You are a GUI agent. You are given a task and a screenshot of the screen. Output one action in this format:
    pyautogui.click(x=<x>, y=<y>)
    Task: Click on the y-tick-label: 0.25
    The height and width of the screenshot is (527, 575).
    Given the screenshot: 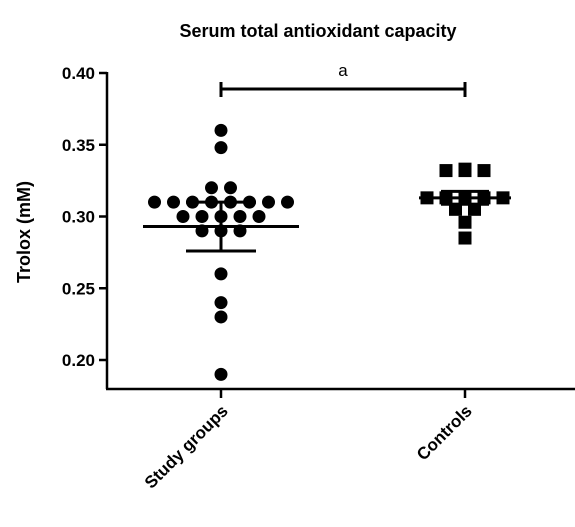 What is the action you would take?
    pyautogui.click(x=78, y=288)
    